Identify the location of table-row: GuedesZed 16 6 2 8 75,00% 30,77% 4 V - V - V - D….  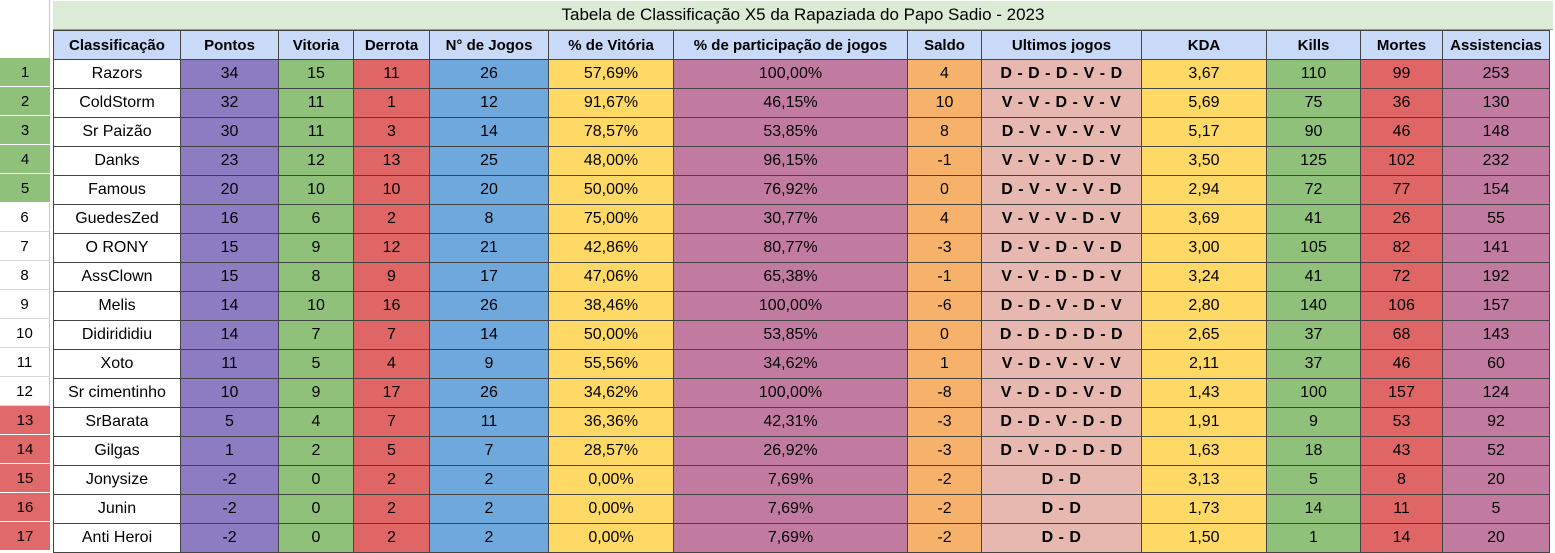
(801, 219).